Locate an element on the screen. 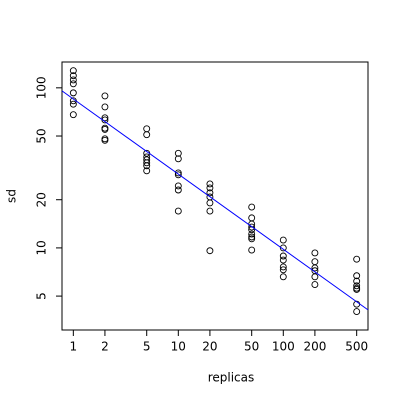 The height and width of the screenshot is (404, 400). x-tick-label: 50 is located at coordinates (251, 347).